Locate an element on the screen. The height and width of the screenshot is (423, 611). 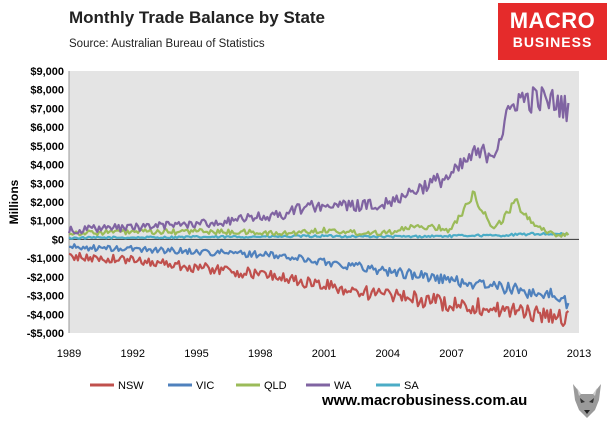
y-tick-label: -$1,000 is located at coordinates (45, 259).